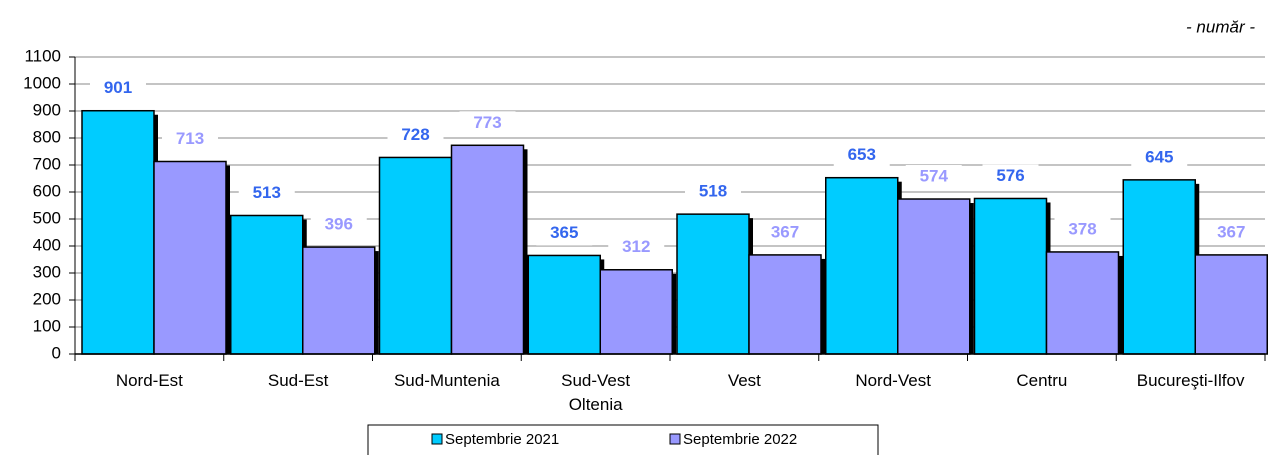  What do you see at coordinates (744, 380) in the screenshot?
I see `x-tick-label: Vest` at bounding box center [744, 380].